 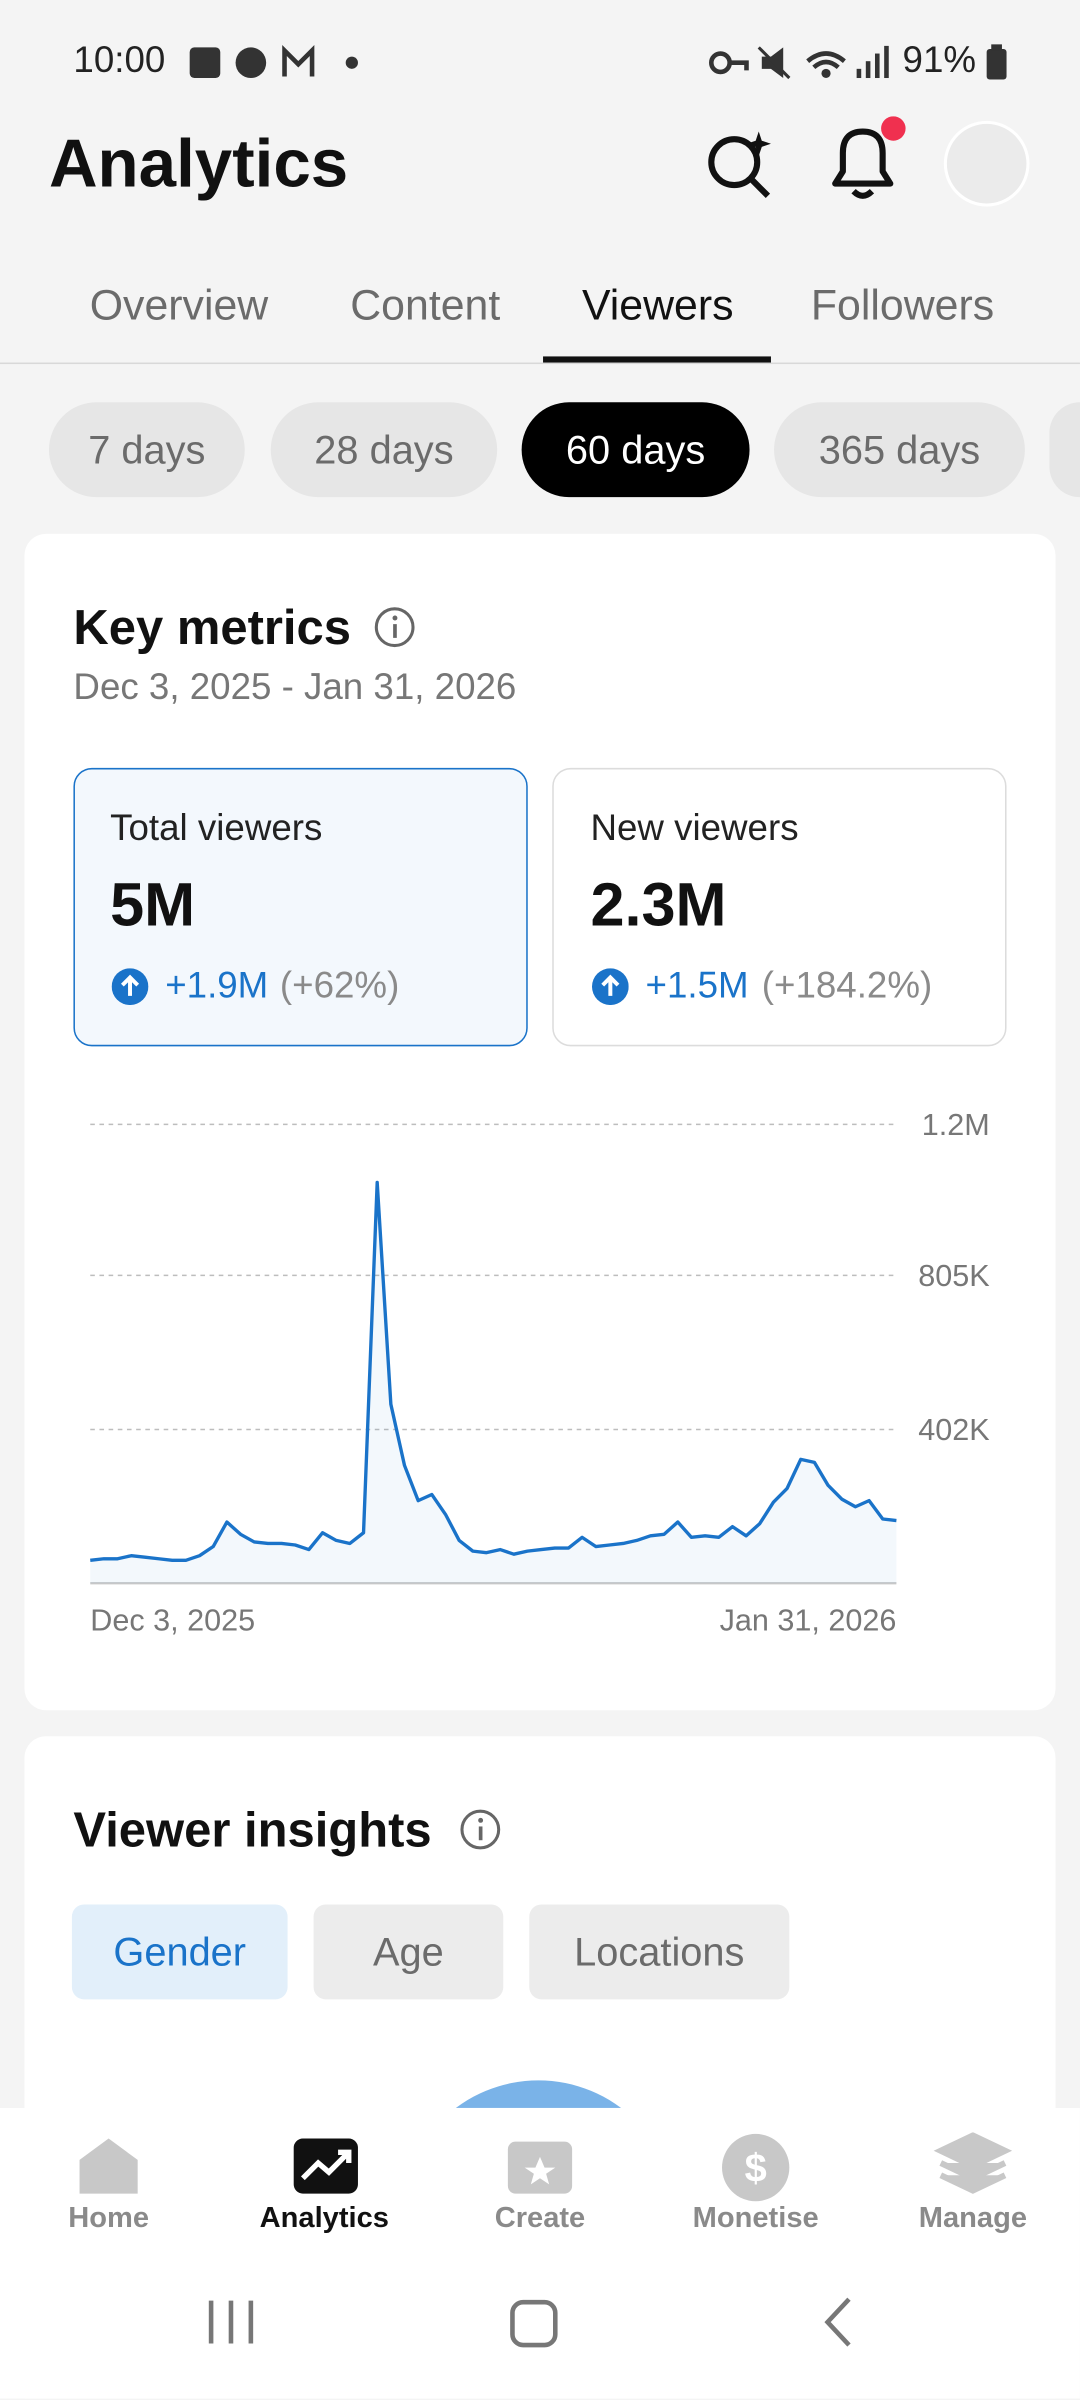 I want to click on metric-value: 5M, so click(x=153, y=905).